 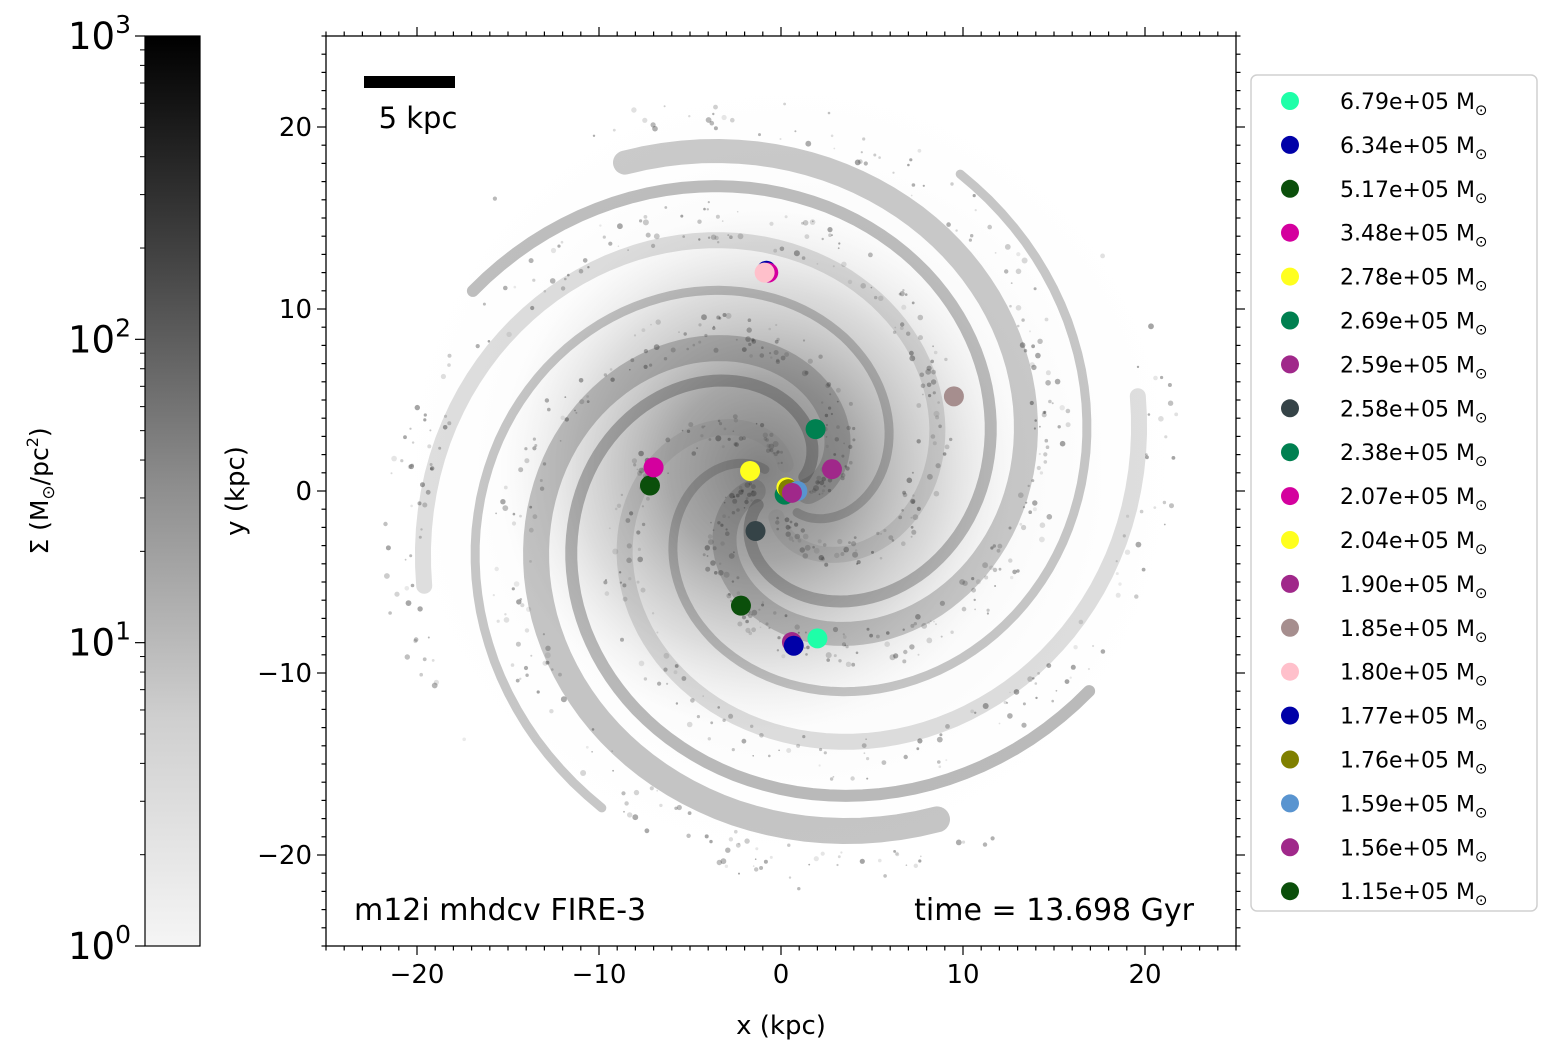 What do you see at coordinates (409, 82) in the screenshot?
I see `scale-bar-line` at bounding box center [409, 82].